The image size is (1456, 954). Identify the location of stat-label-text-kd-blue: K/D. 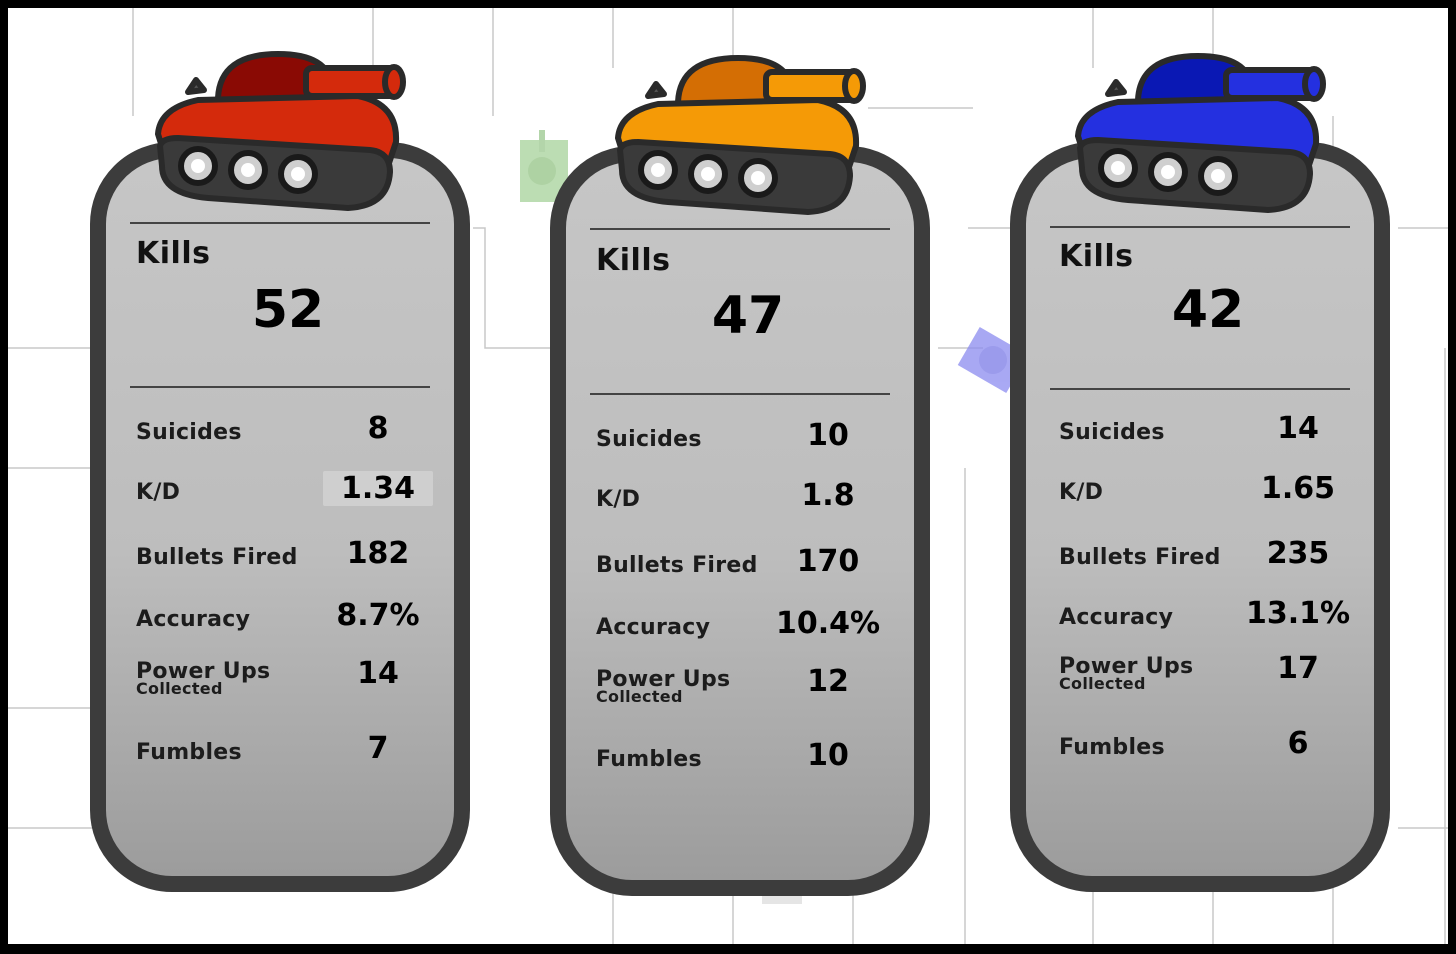
(1081, 492).